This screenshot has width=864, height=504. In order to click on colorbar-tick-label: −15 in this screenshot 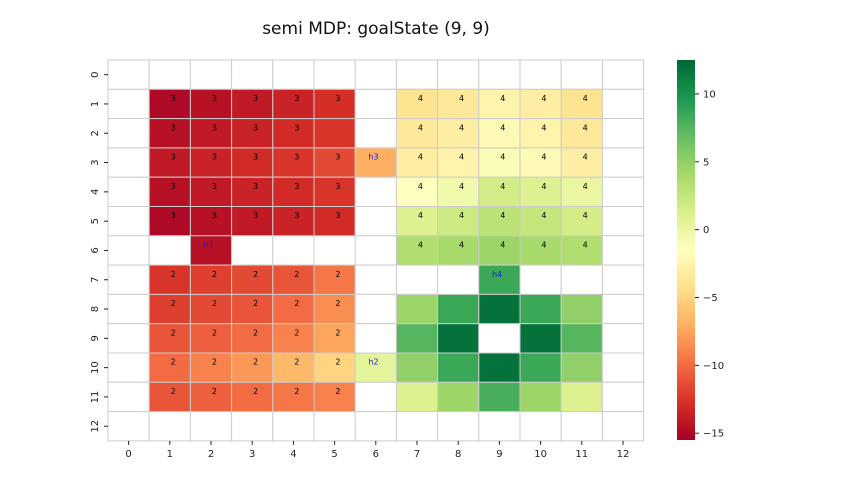, I will do `click(713, 434)`.